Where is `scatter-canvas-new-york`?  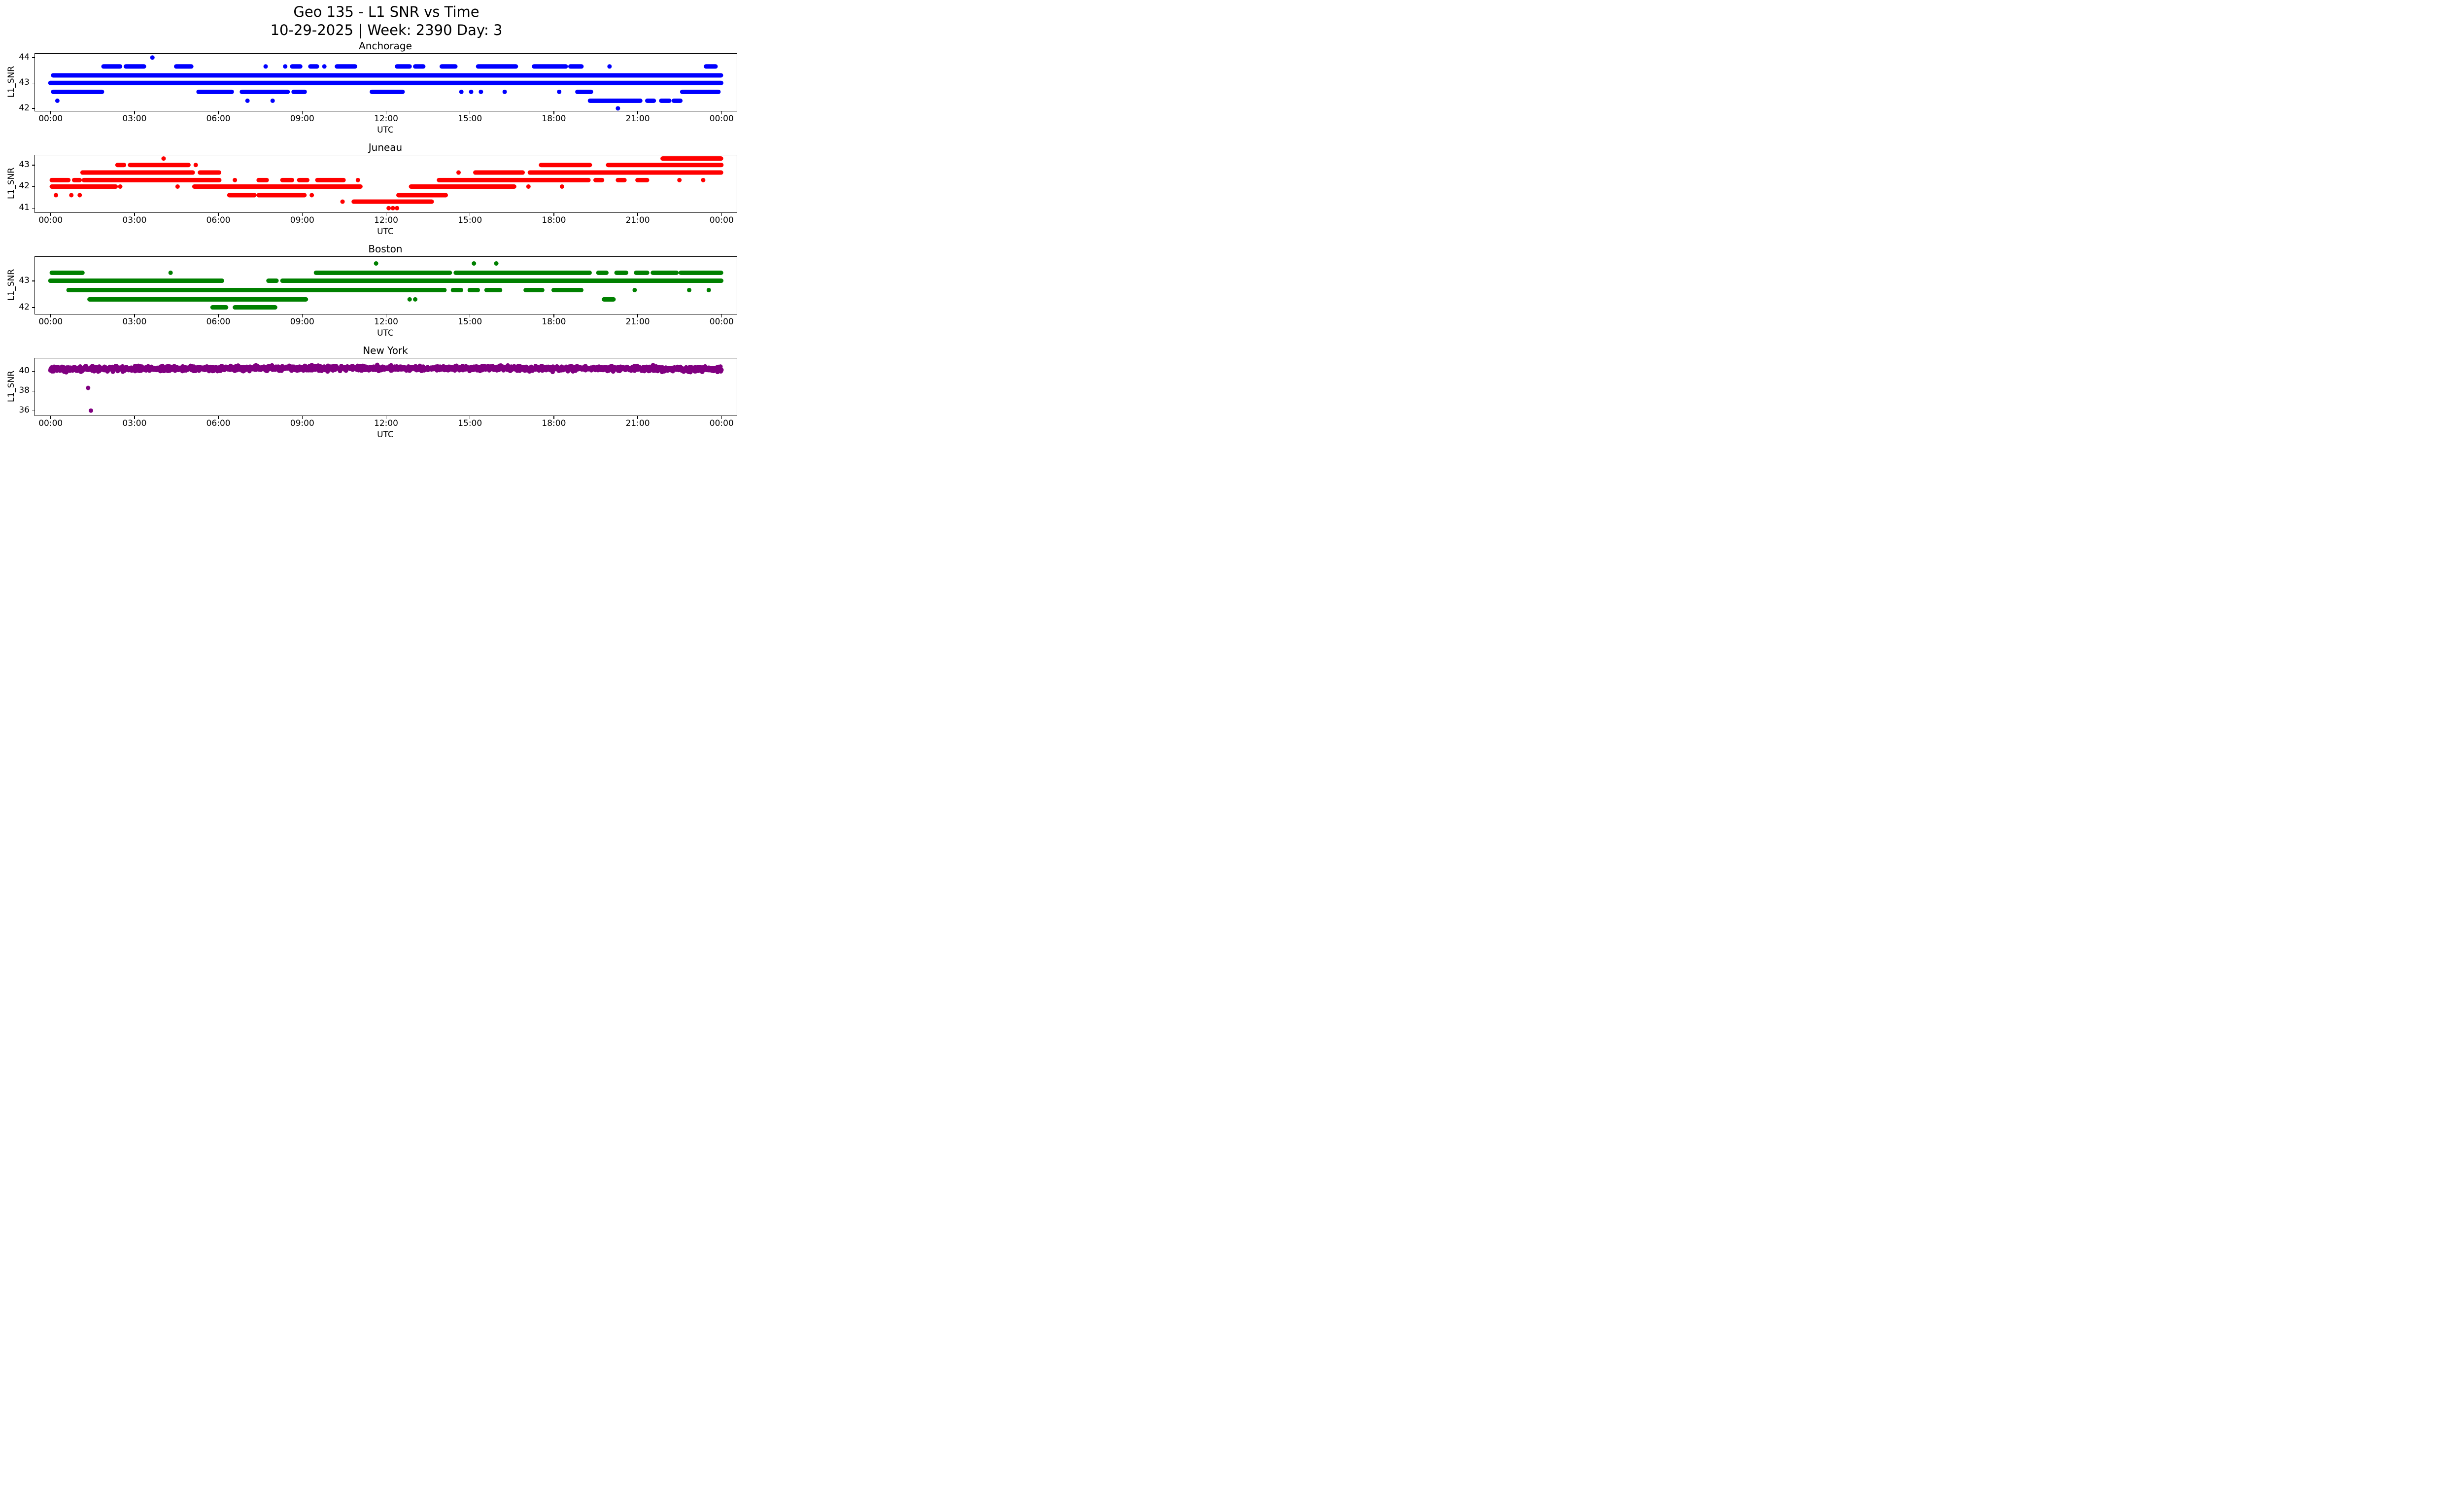
scatter-canvas-new-york is located at coordinates (386, 387).